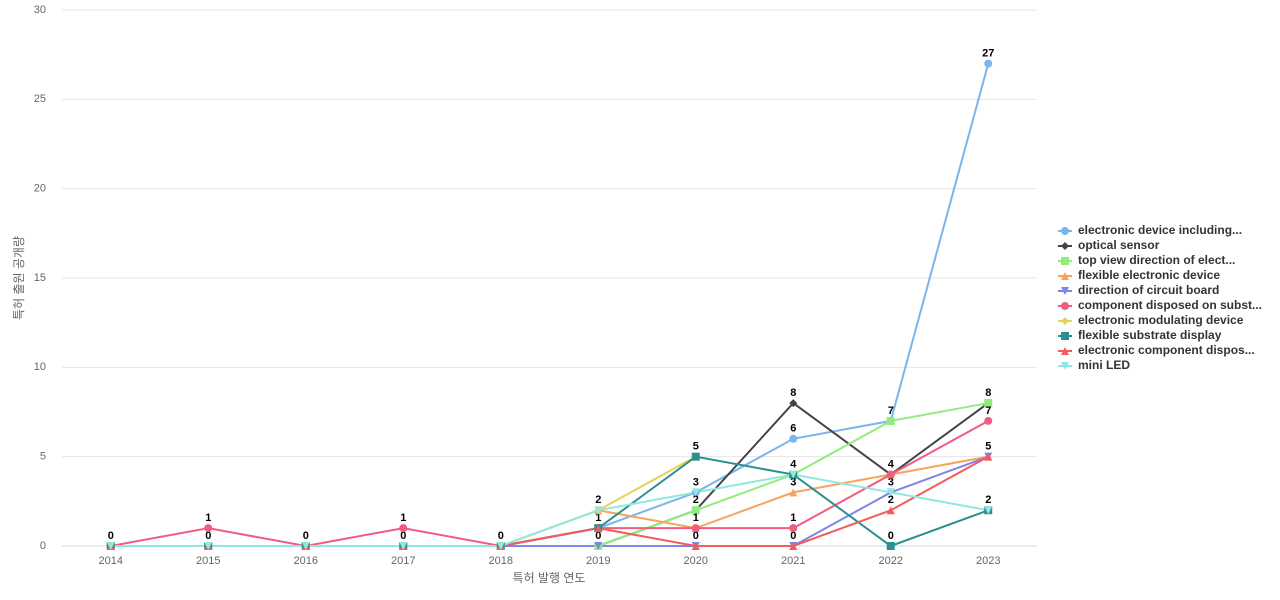 Image resolution: width=1280 pixels, height=600 pixels. I want to click on x-tick-label: 2016, so click(306, 561).